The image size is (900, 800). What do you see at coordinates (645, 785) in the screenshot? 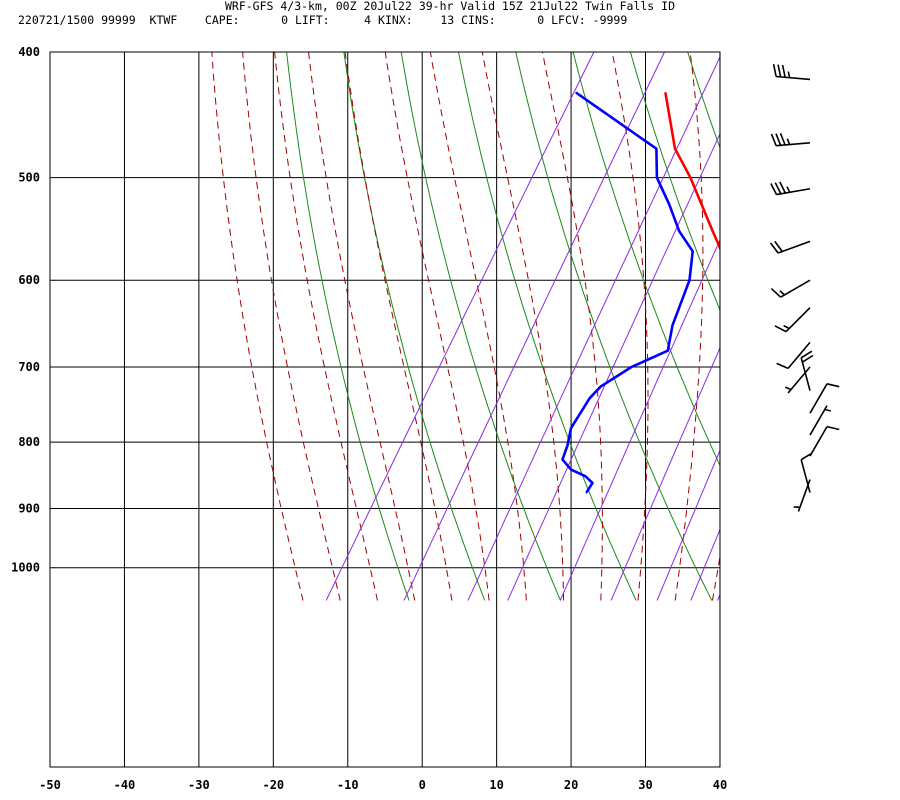
I see `x-tick-label: 30` at bounding box center [645, 785].